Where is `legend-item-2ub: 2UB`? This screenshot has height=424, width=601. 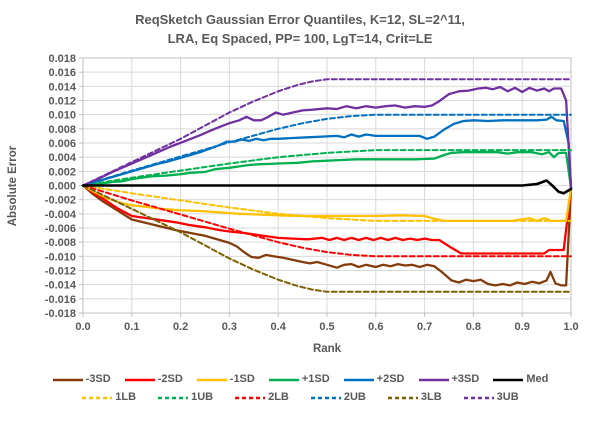 legend-item-2ub: 2UB is located at coordinates (338, 397).